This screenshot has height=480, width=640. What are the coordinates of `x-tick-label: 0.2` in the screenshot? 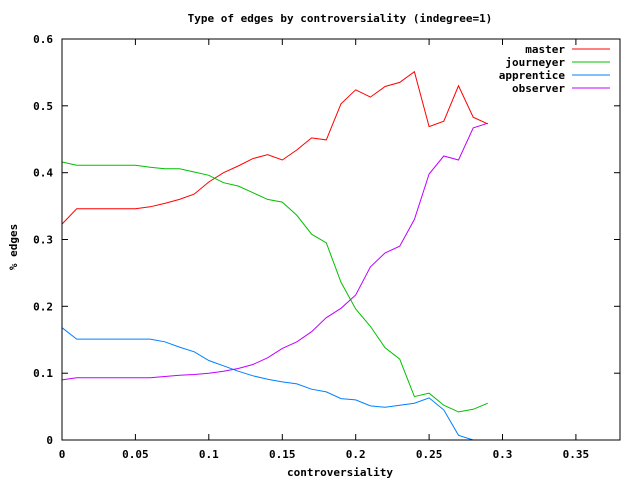 It's located at (356, 454).